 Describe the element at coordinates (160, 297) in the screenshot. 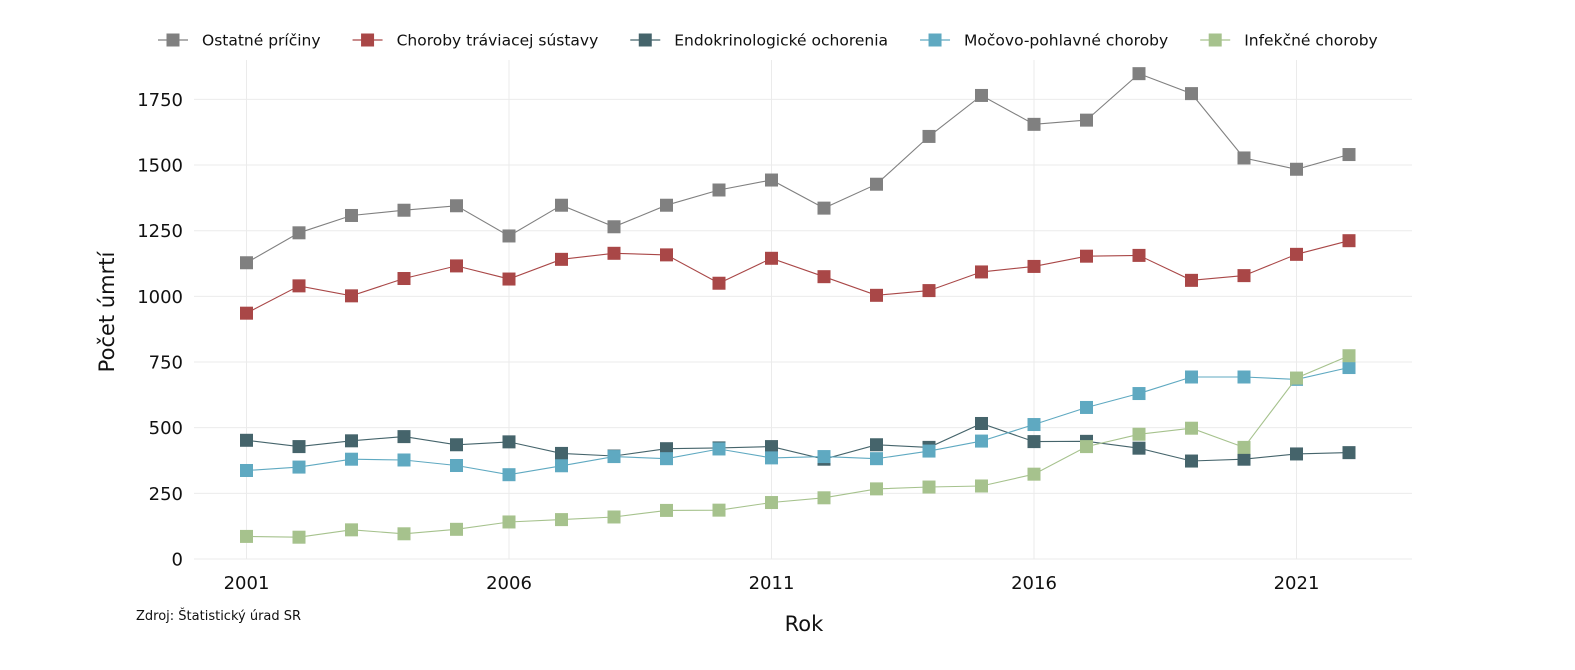

I see `y-tick-label: 1000` at that location.